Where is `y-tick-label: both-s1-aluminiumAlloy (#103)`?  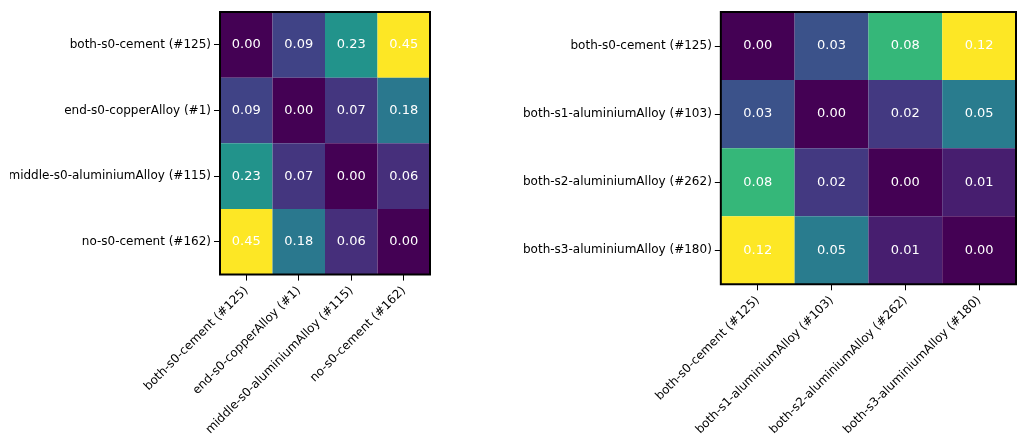 y-tick-label: both-s1-aluminiumAlloy (#103) is located at coordinates (617, 113).